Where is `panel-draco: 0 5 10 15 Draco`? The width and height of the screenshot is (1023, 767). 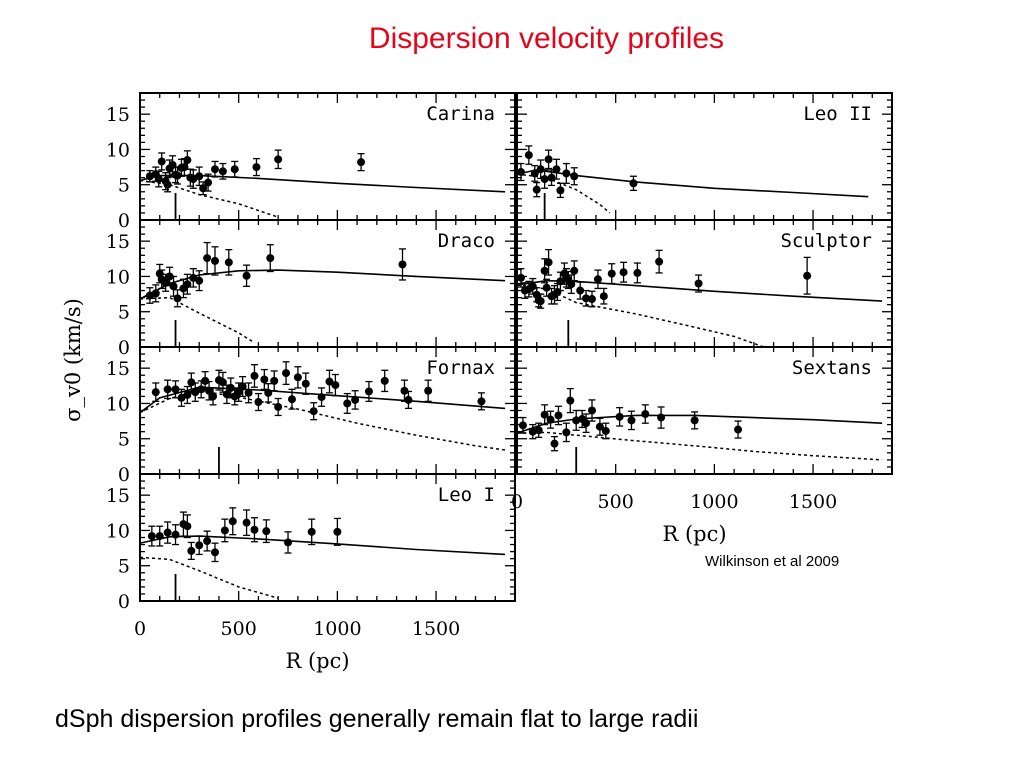
panel-draco: 0 5 10 15 Draco is located at coordinates (311, 289).